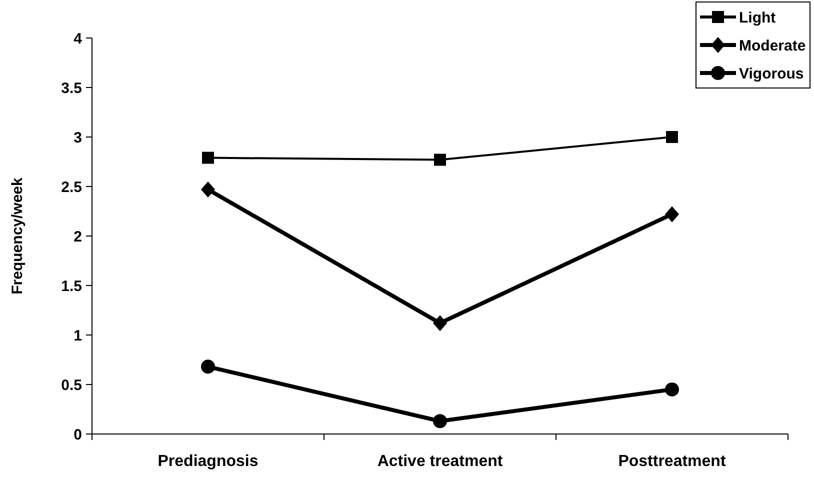  What do you see at coordinates (78, 39) in the screenshot?
I see `y-tick-label: 4` at bounding box center [78, 39].